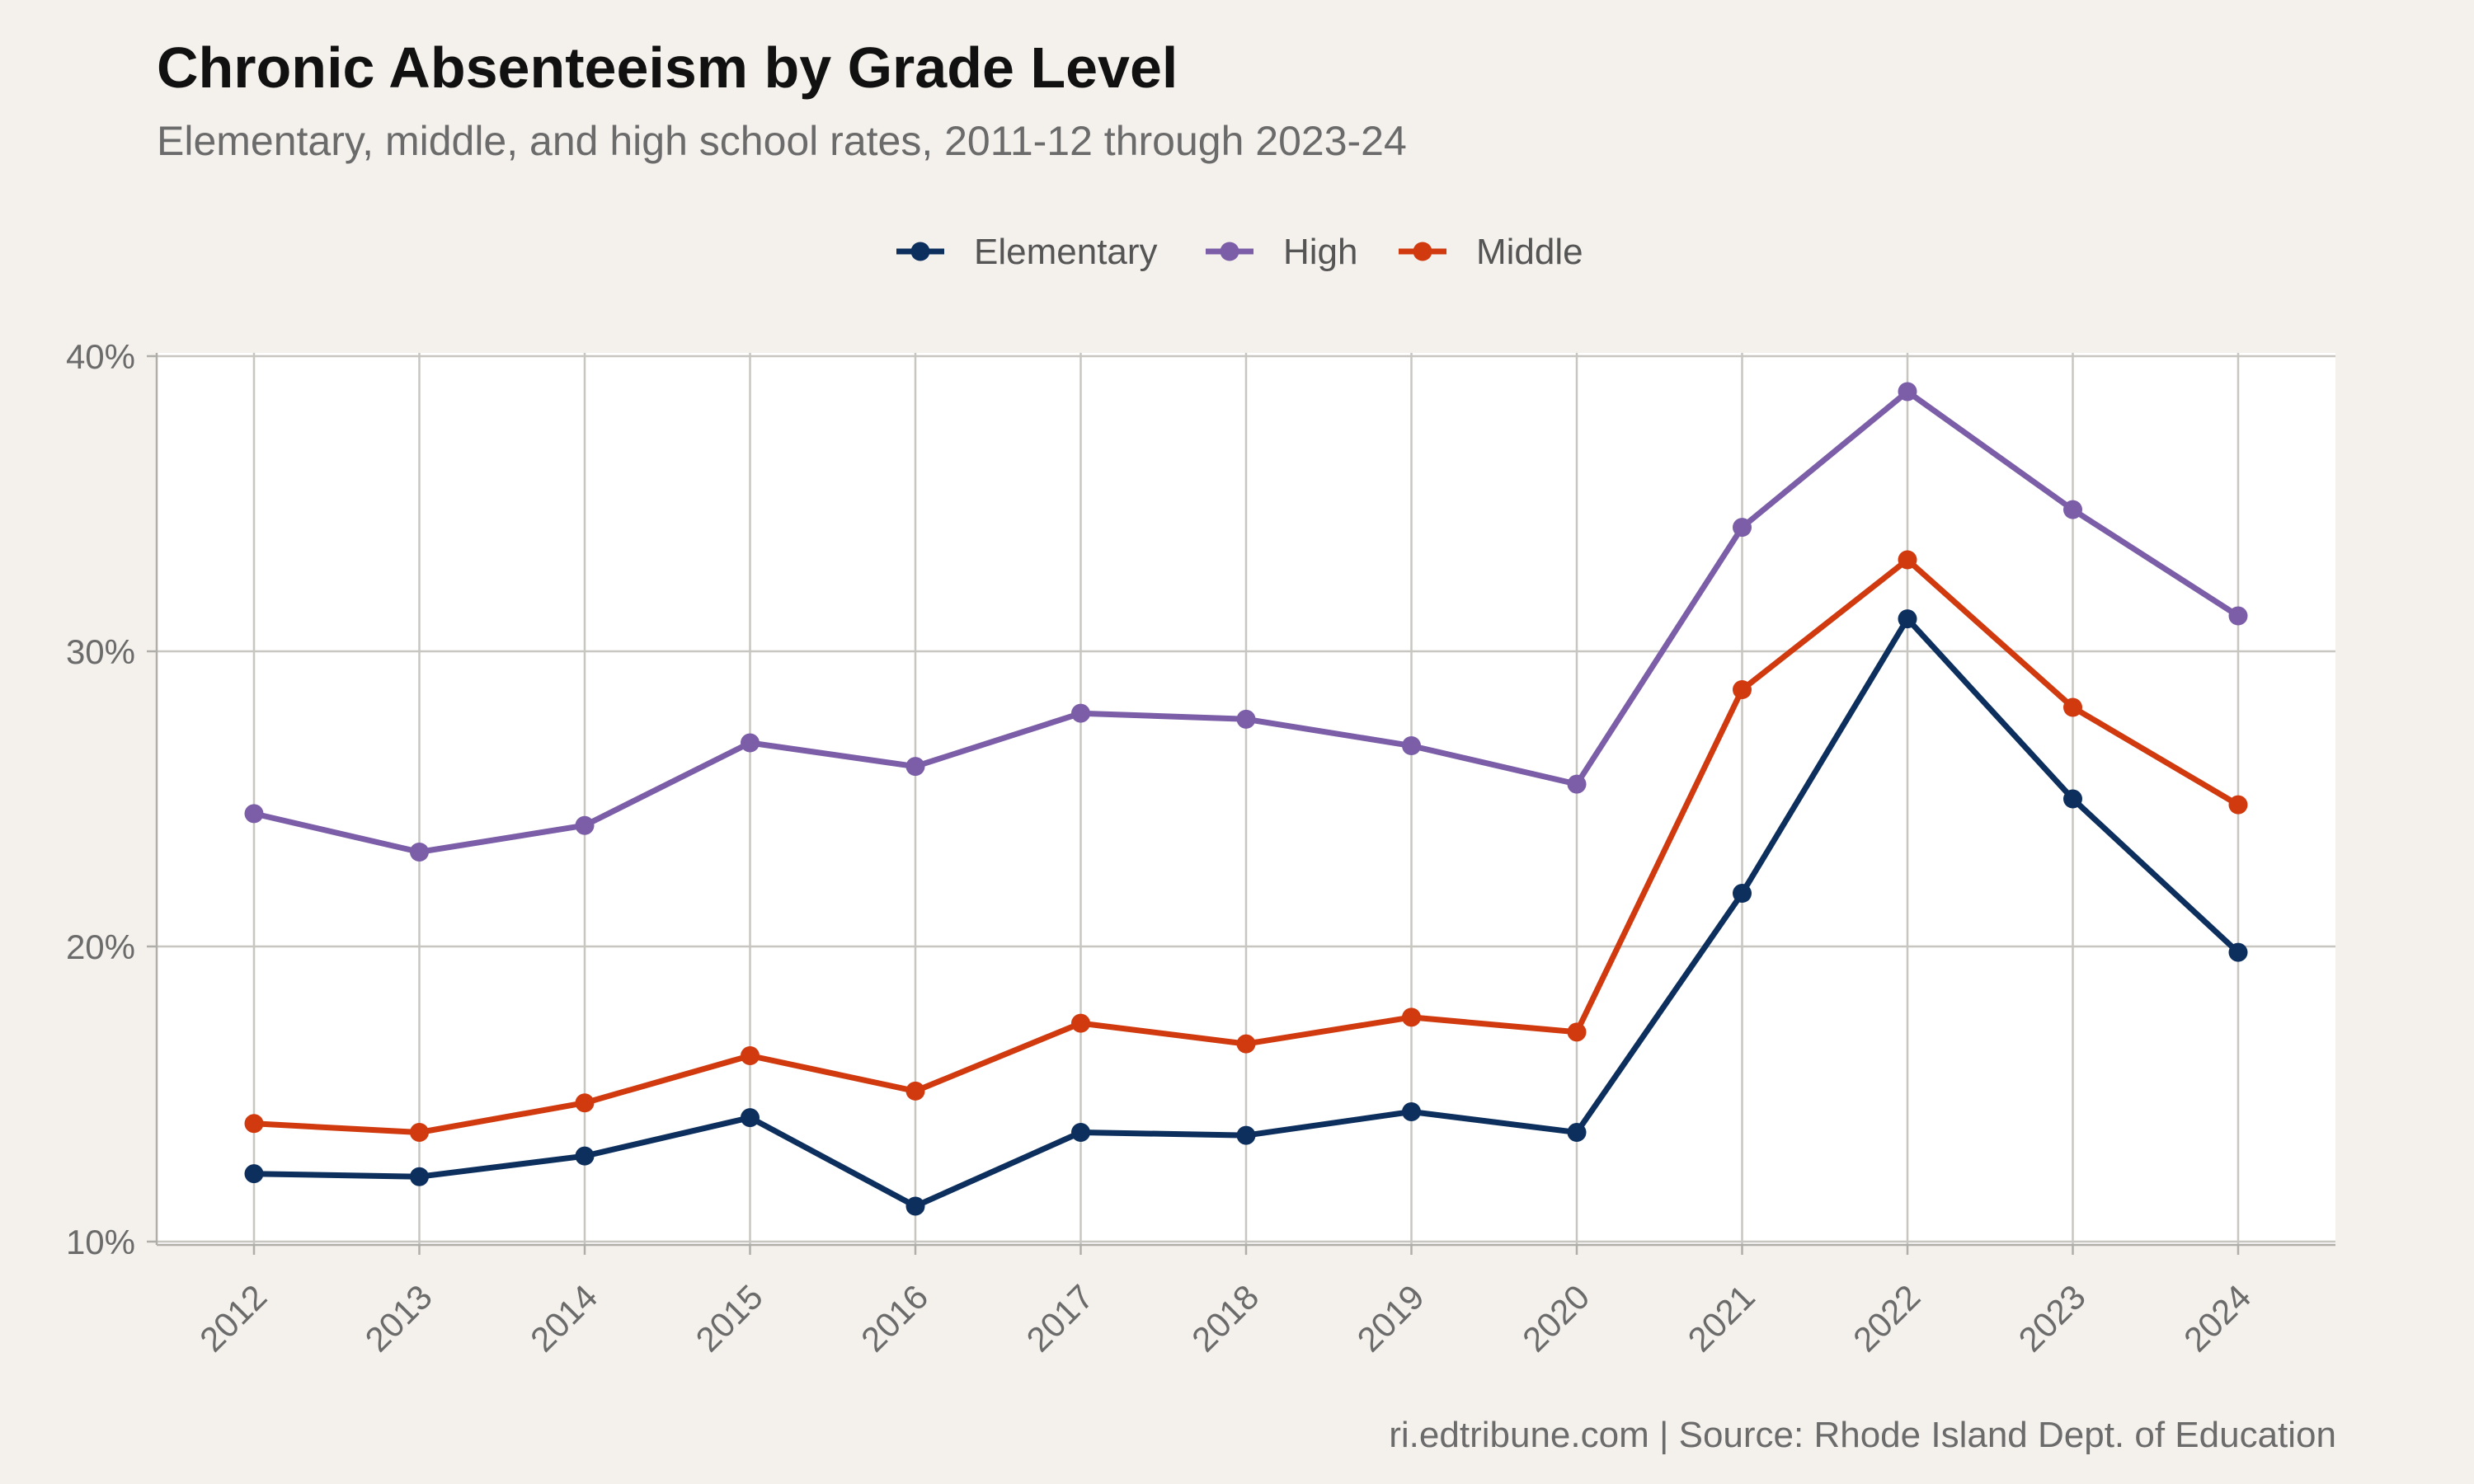 The image size is (2474, 1484). I want to click on legend-item-middle: Middle, so click(1491, 252).